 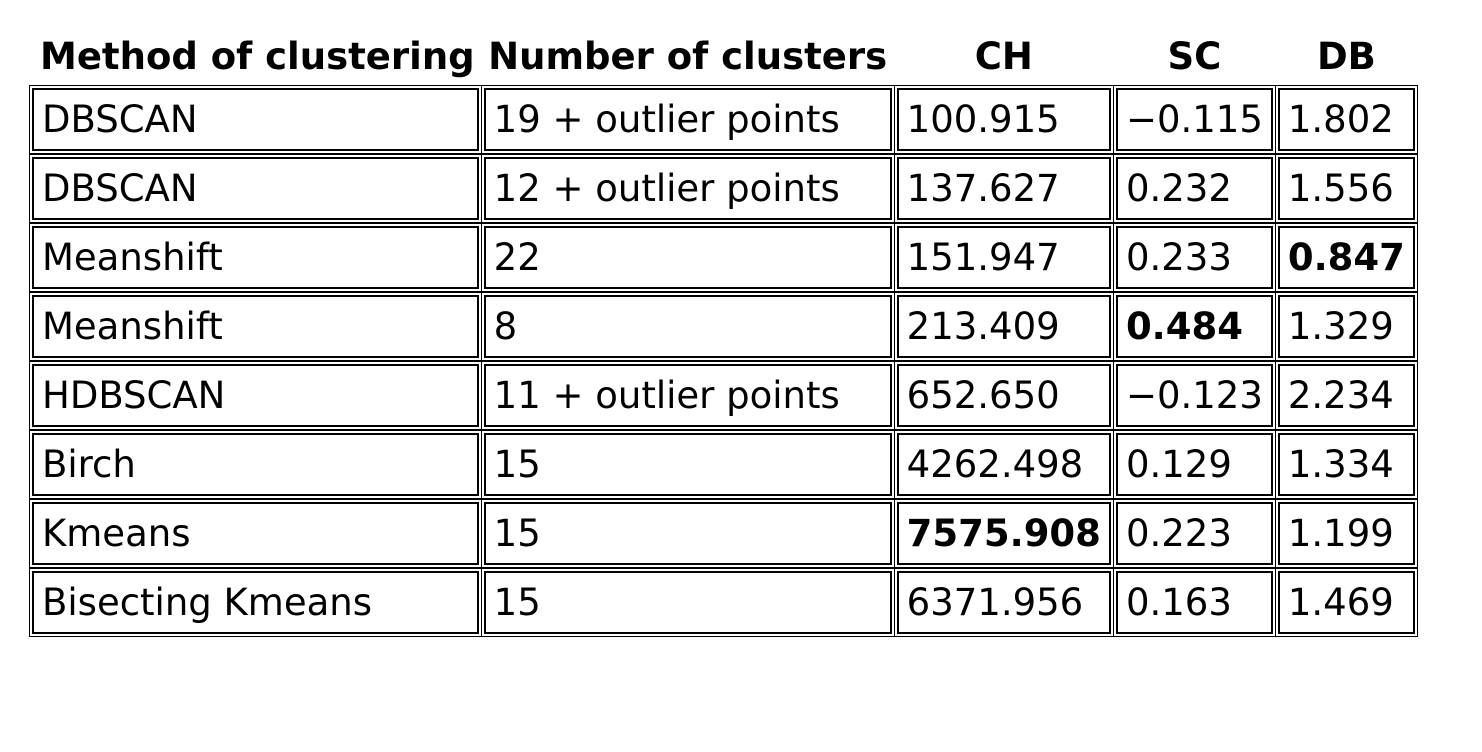 What do you see at coordinates (1194, 464) in the screenshot?
I see `cell-sc: 0.129` at bounding box center [1194, 464].